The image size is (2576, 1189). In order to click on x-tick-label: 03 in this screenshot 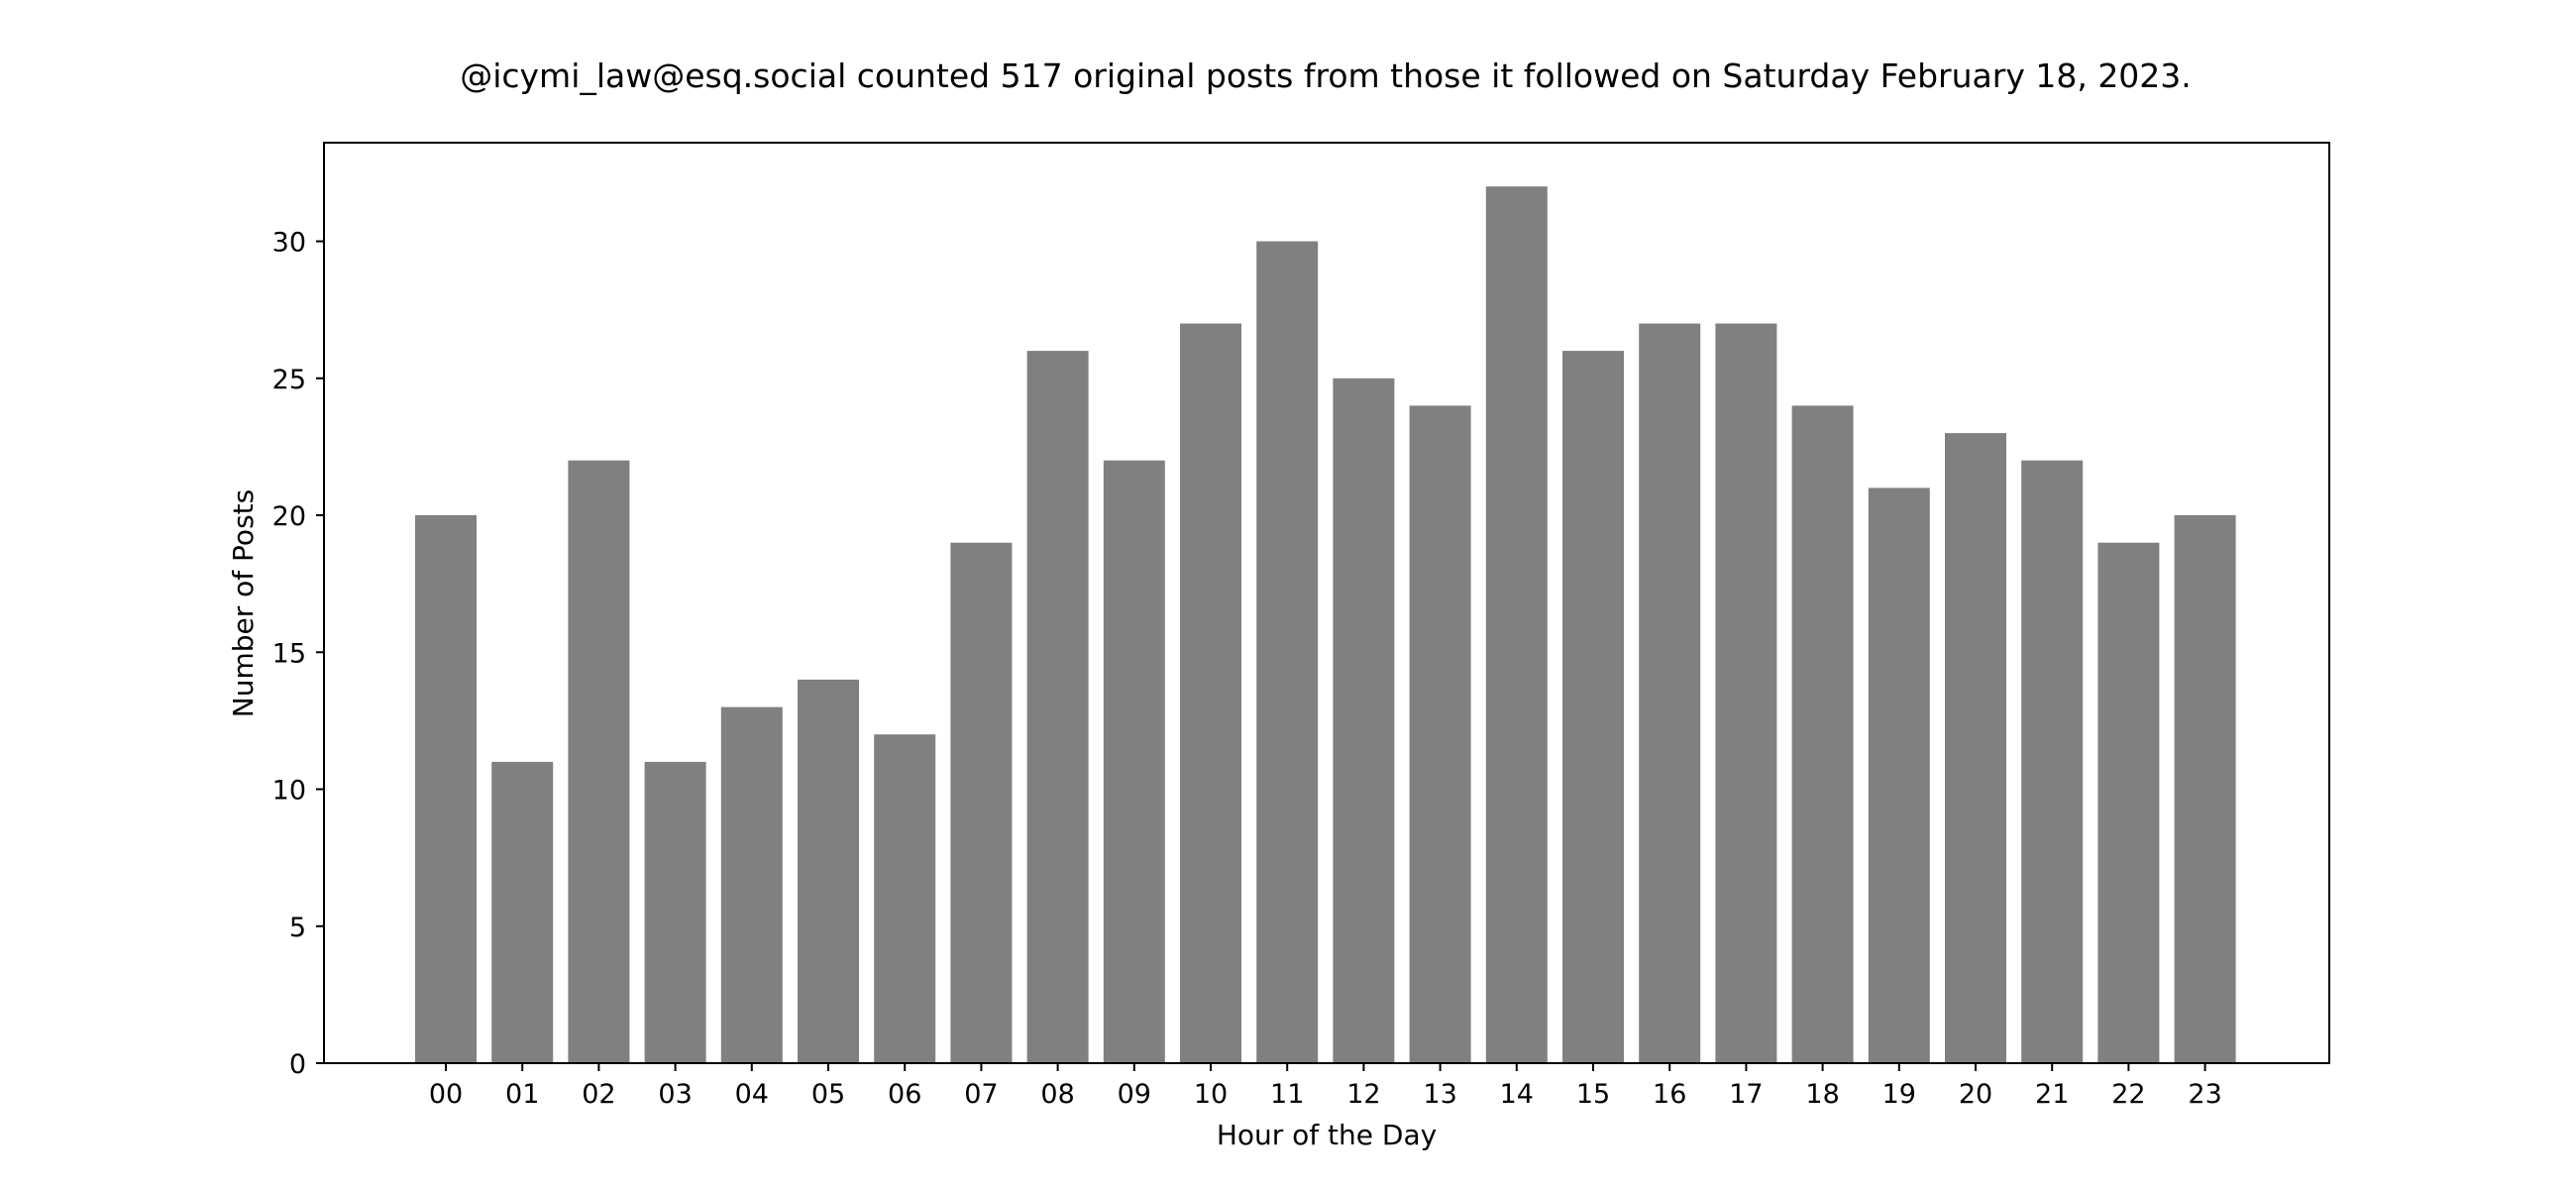, I will do `click(675, 1094)`.